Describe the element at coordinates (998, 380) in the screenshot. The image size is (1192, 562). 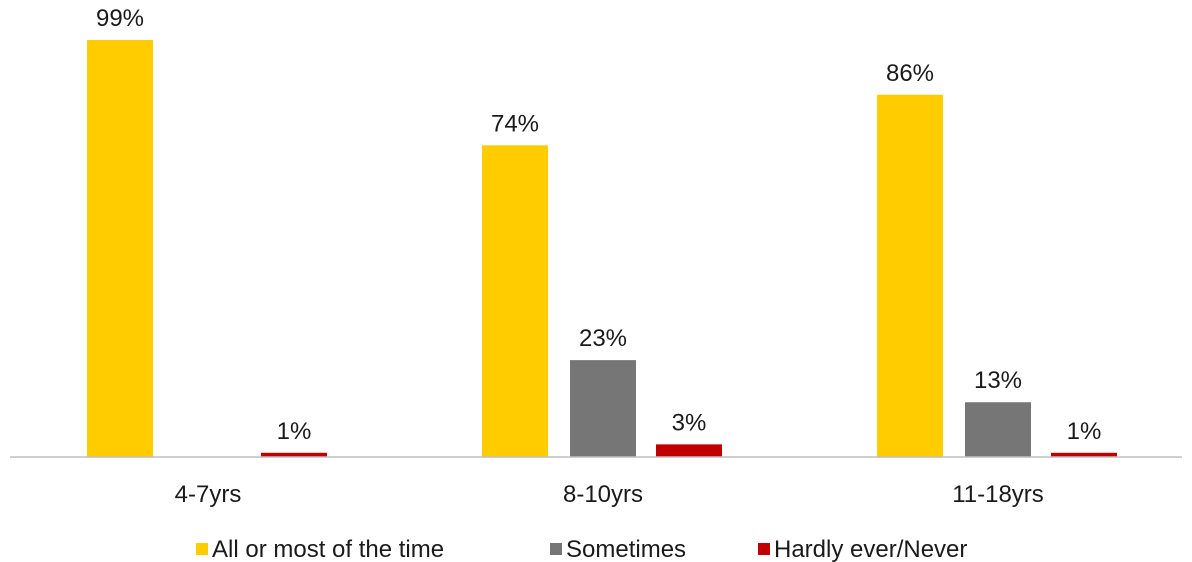
I see `data-label: 13%` at that location.